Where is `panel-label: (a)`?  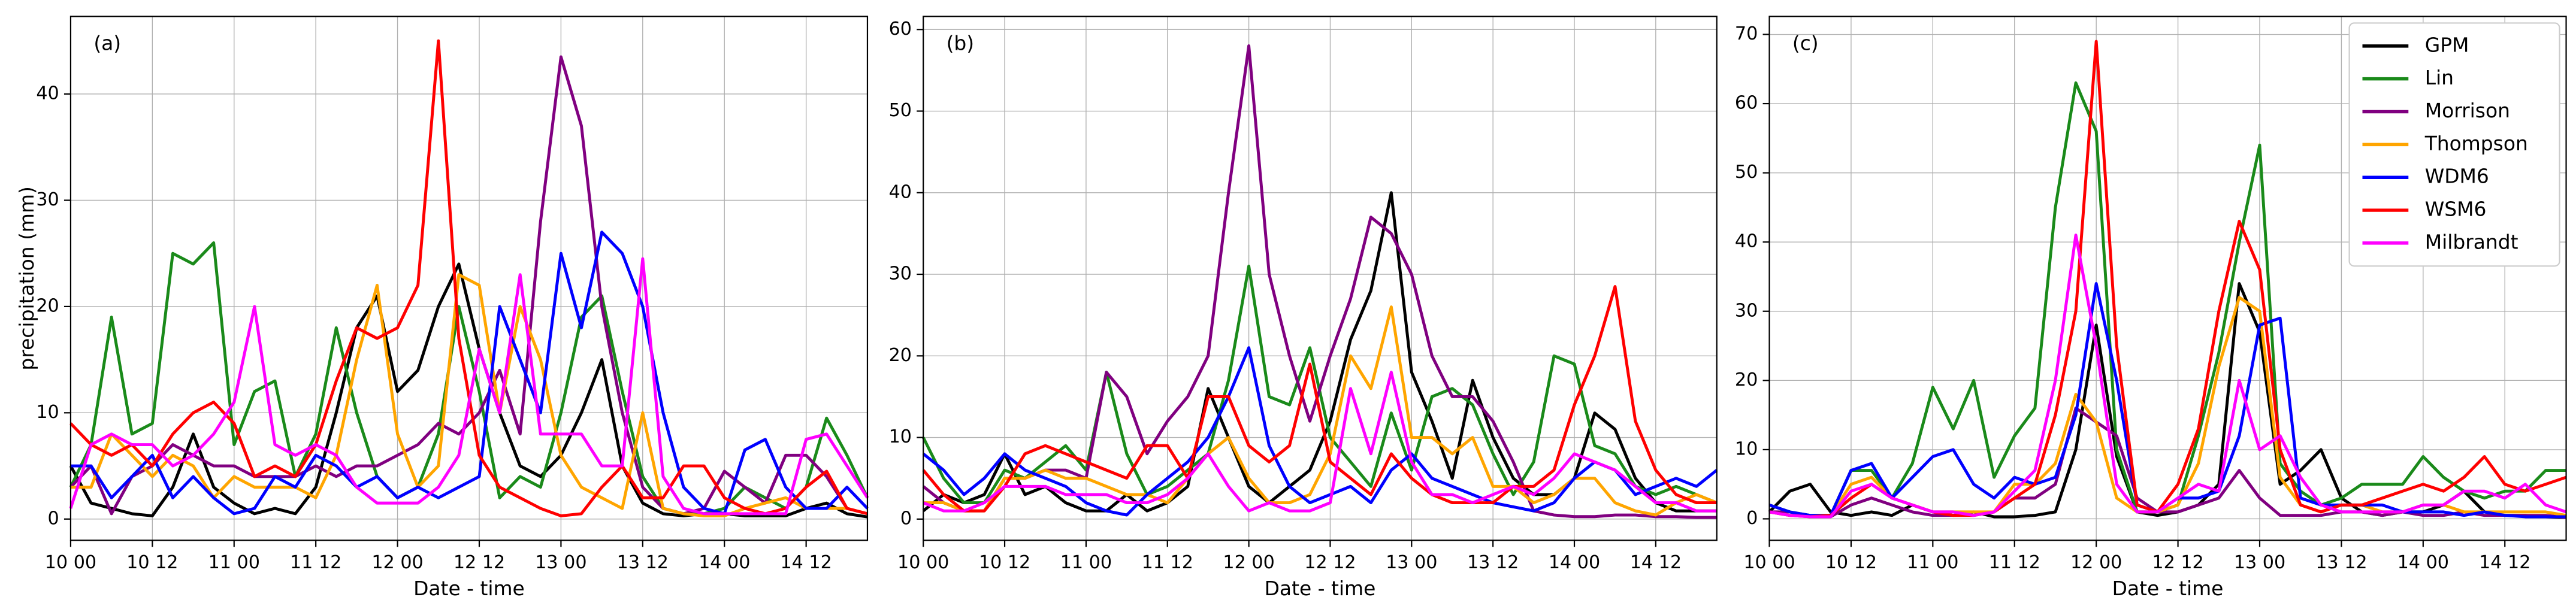 panel-label: (a) is located at coordinates (107, 43).